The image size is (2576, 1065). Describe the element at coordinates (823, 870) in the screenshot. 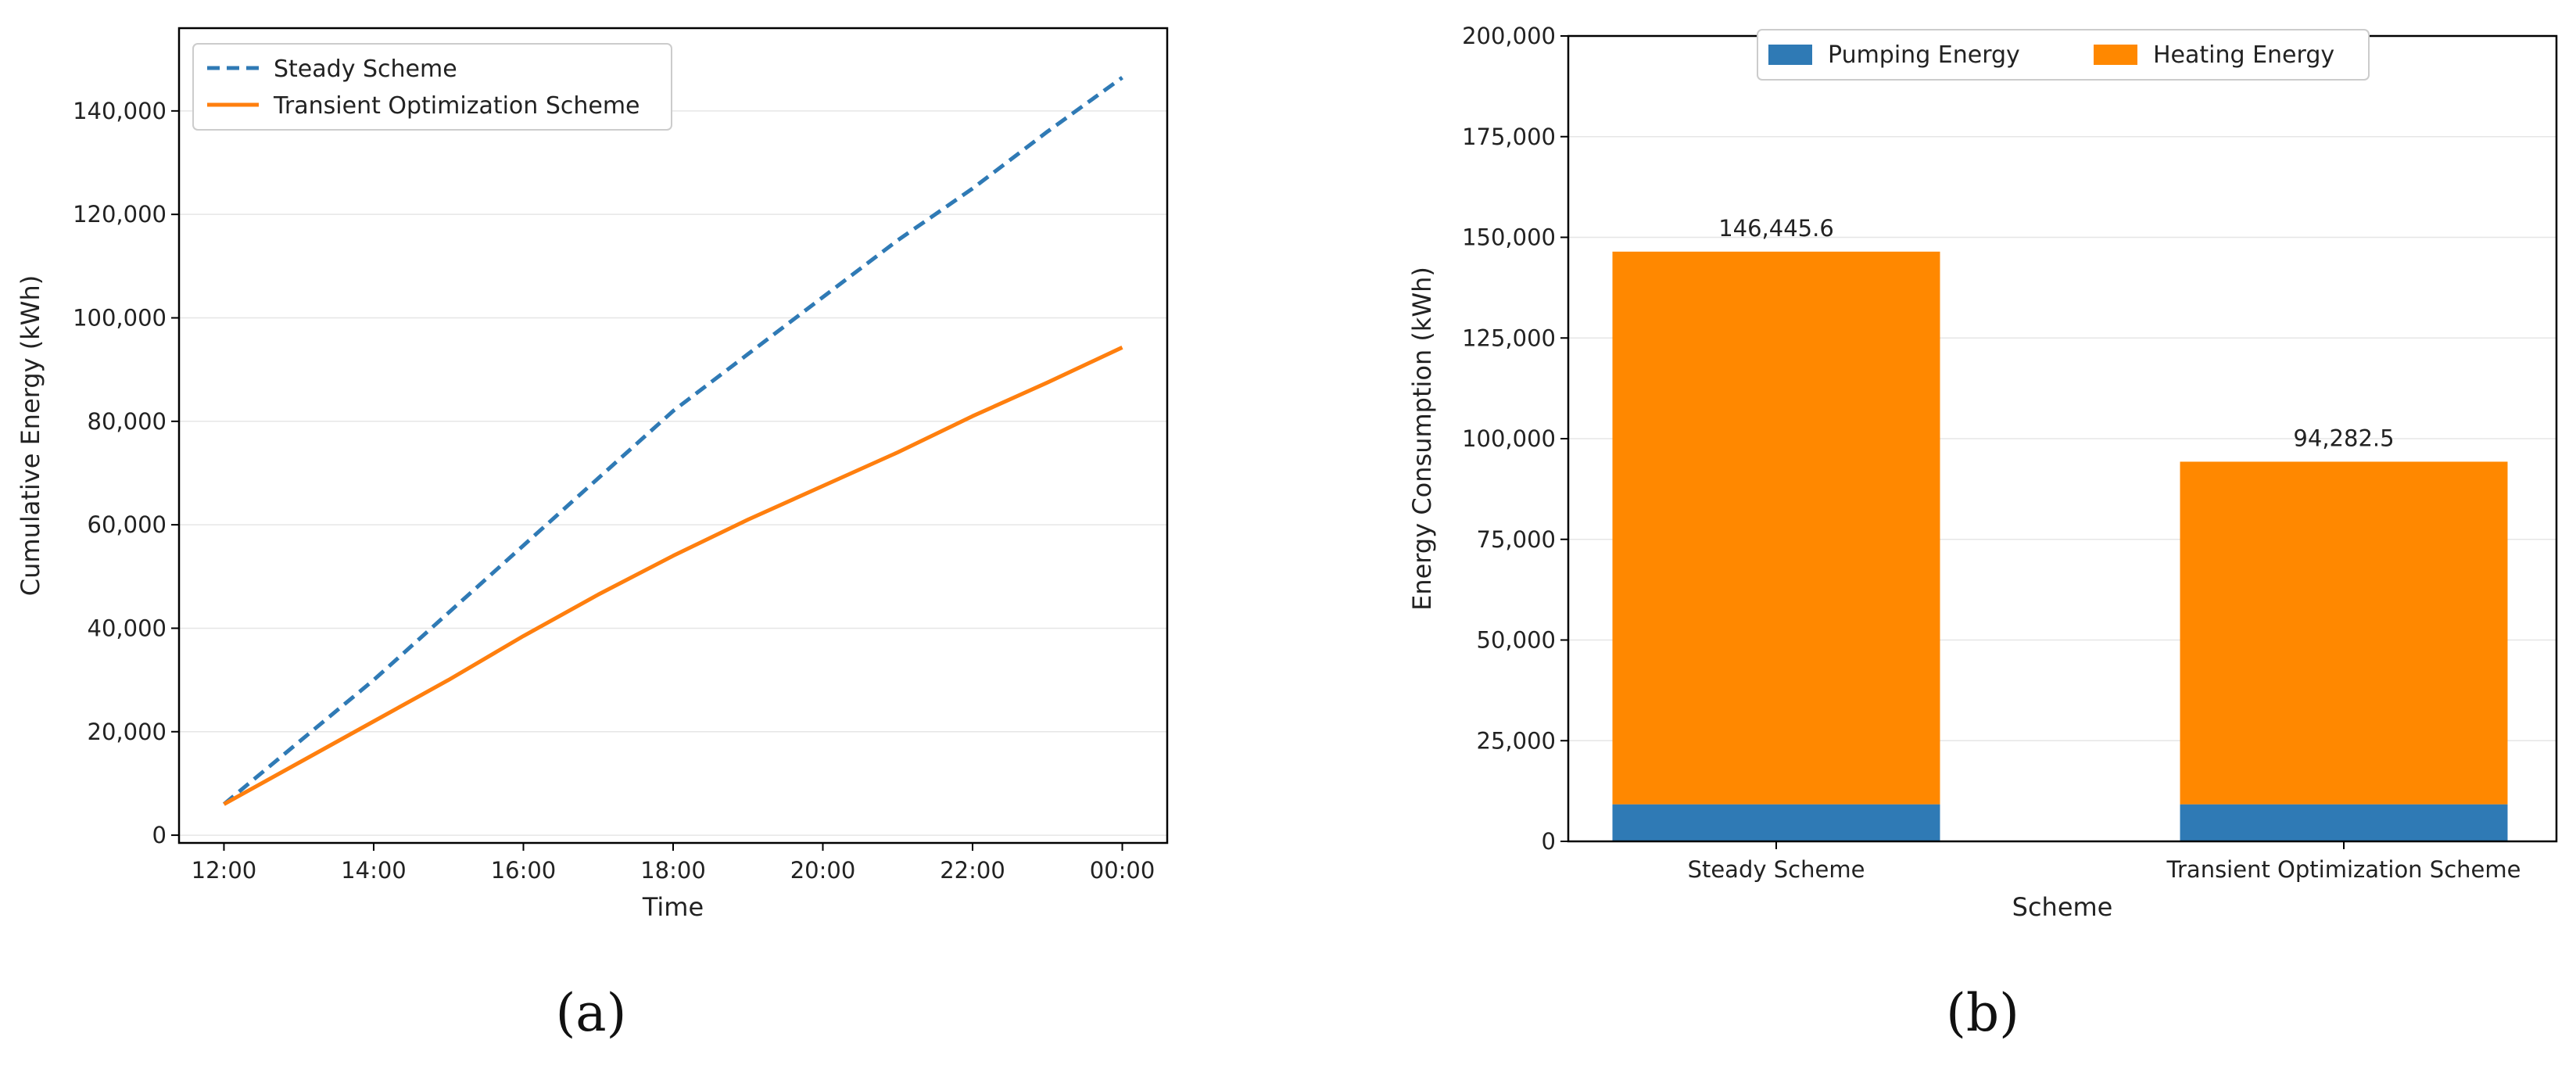

I see `x-tick-label: 20:00` at that location.